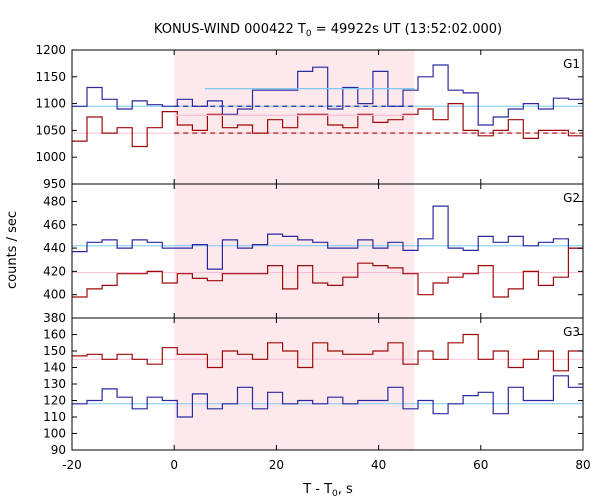 This screenshot has width=600, height=504. Describe the element at coordinates (582, 465) in the screenshot. I see `x-tick-label: 80` at that location.